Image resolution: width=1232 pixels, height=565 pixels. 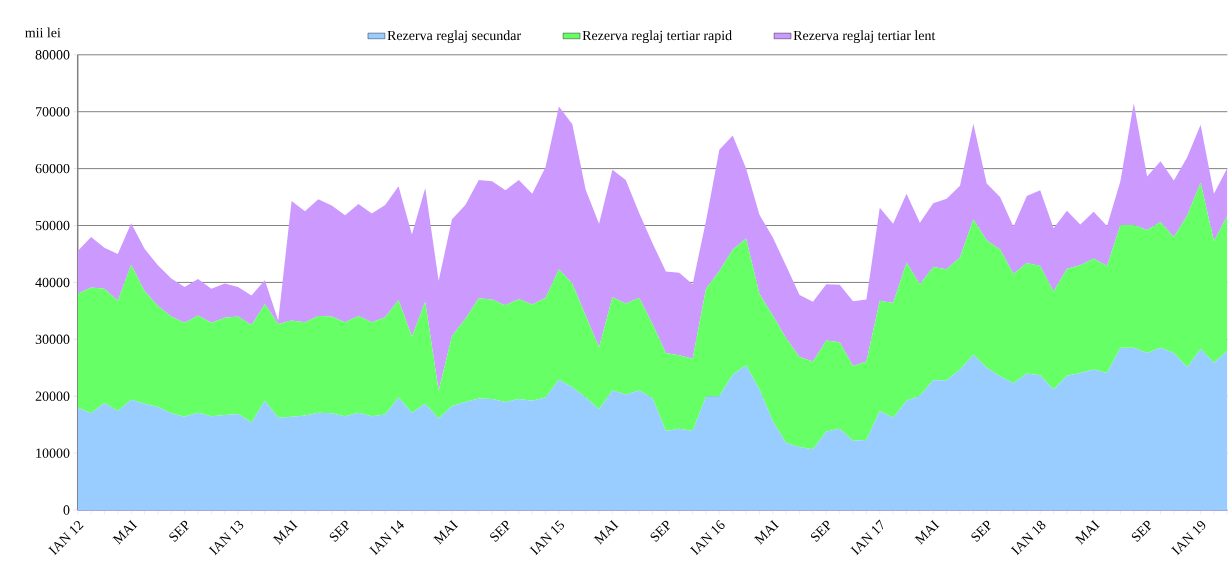 I want to click on y-tick-label: 80000, so click(x=52, y=55).